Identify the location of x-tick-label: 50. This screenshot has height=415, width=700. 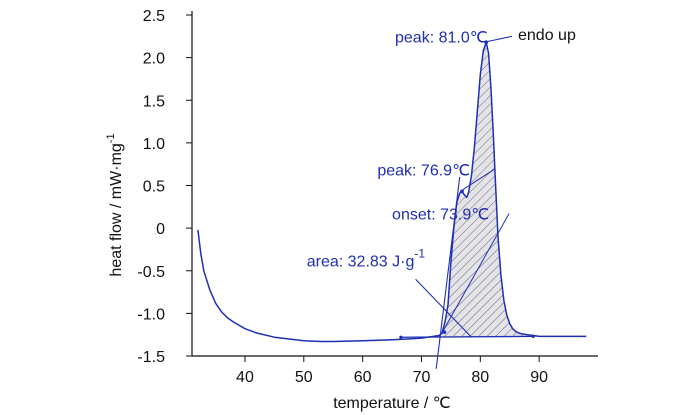
(304, 377).